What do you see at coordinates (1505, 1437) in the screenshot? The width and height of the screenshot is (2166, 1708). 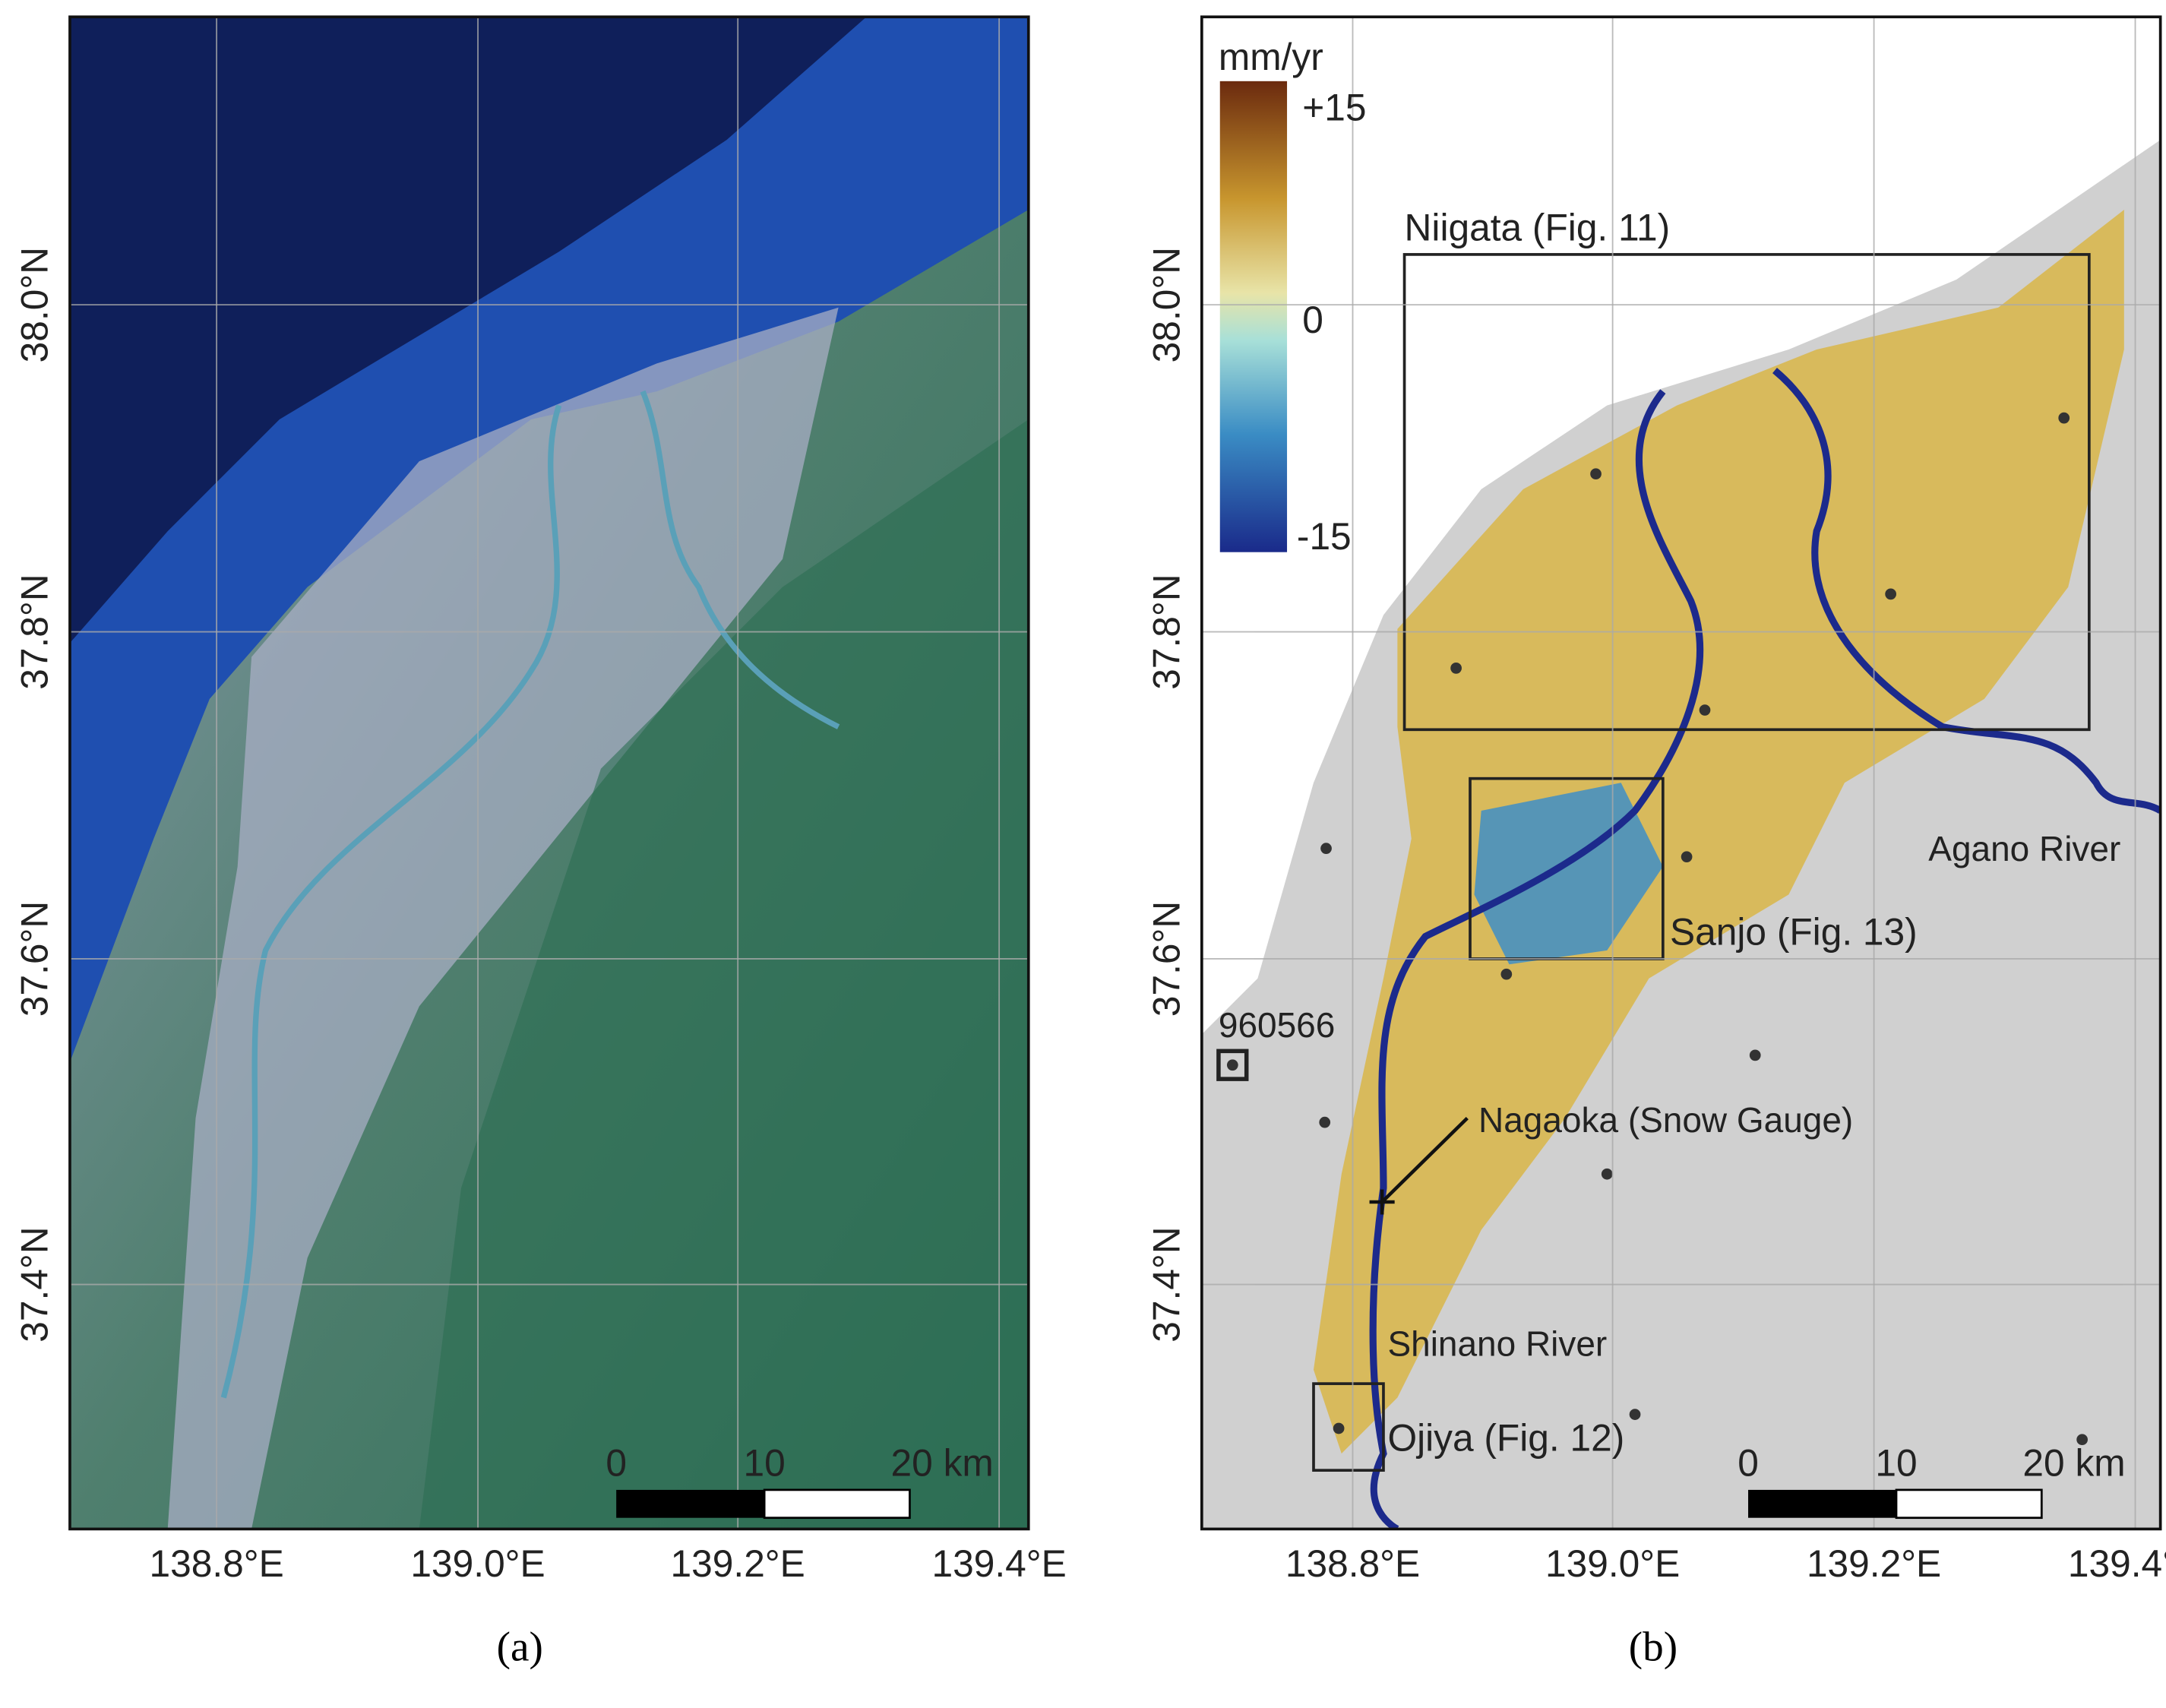 I see `annotation: Ojiya (Fig. 12)` at bounding box center [1505, 1437].